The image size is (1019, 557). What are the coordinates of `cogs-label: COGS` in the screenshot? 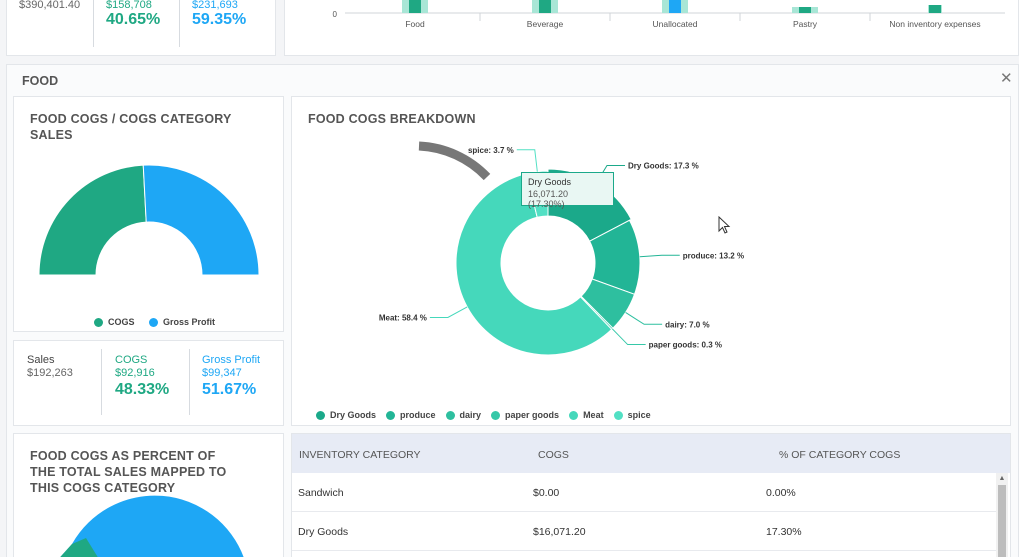 It's located at (131, 360).